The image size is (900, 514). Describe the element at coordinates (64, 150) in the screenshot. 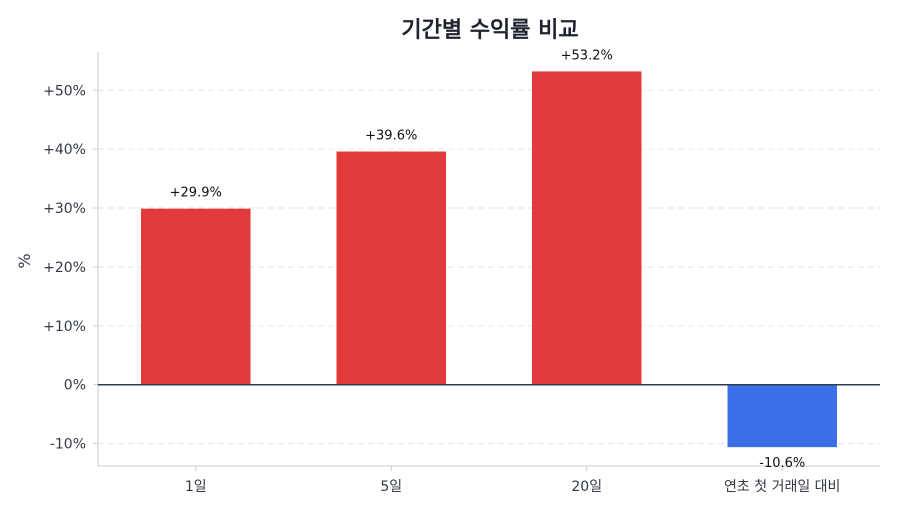

I see `y-tick-label: +40%` at that location.